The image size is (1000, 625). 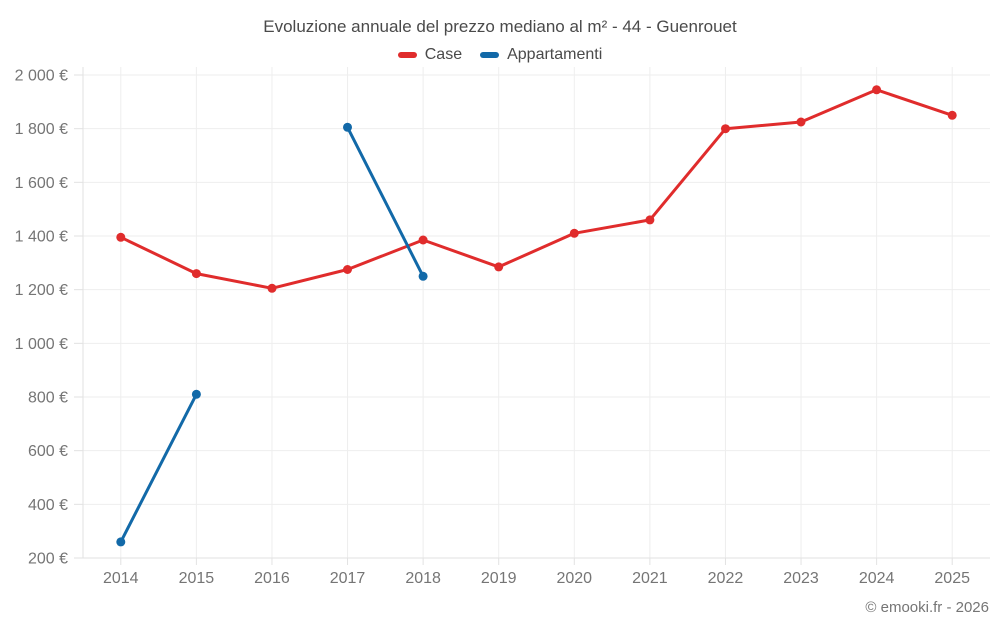 What do you see at coordinates (347, 269) in the screenshot?
I see `point-case-2017` at bounding box center [347, 269].